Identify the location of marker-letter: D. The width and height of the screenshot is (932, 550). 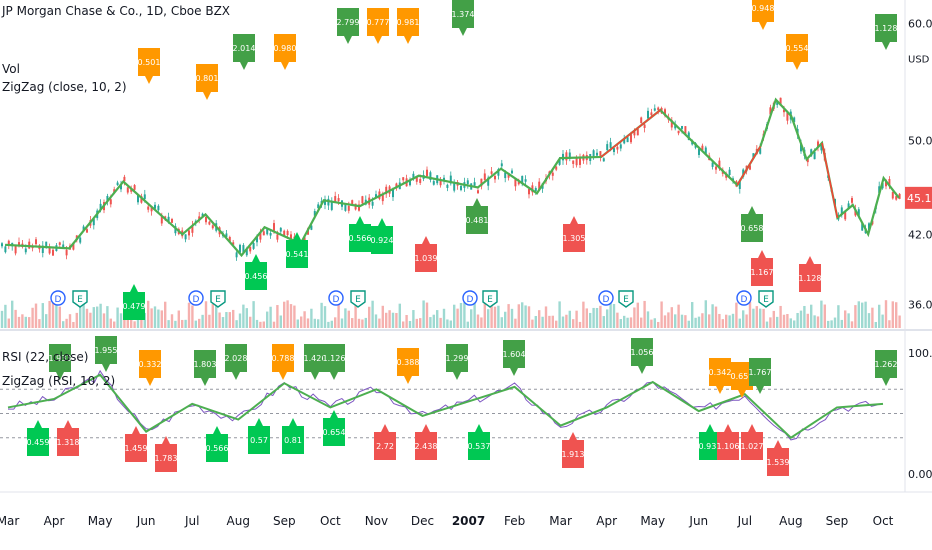
(744, 300).